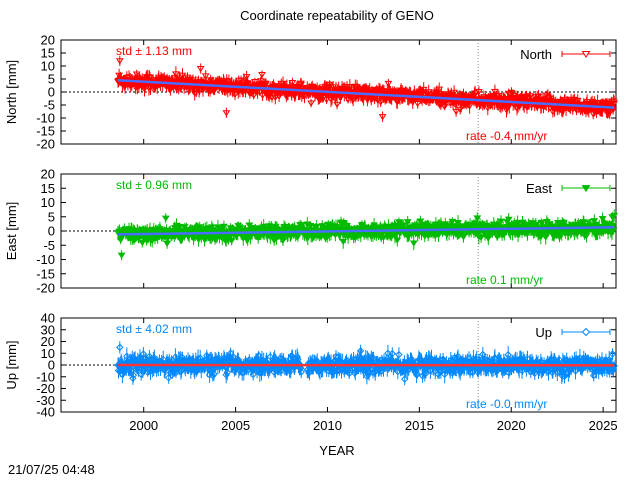 This screenshot has height=480, width=640. I want to click on legend-marker-east, so click(586, 189).